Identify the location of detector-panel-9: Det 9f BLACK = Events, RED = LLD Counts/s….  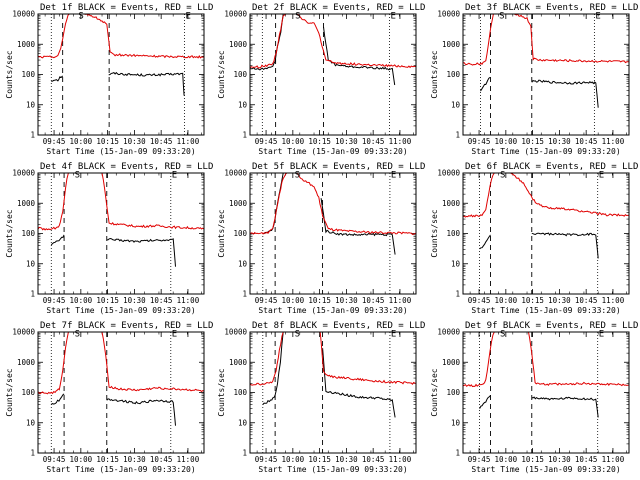
(534, 397).